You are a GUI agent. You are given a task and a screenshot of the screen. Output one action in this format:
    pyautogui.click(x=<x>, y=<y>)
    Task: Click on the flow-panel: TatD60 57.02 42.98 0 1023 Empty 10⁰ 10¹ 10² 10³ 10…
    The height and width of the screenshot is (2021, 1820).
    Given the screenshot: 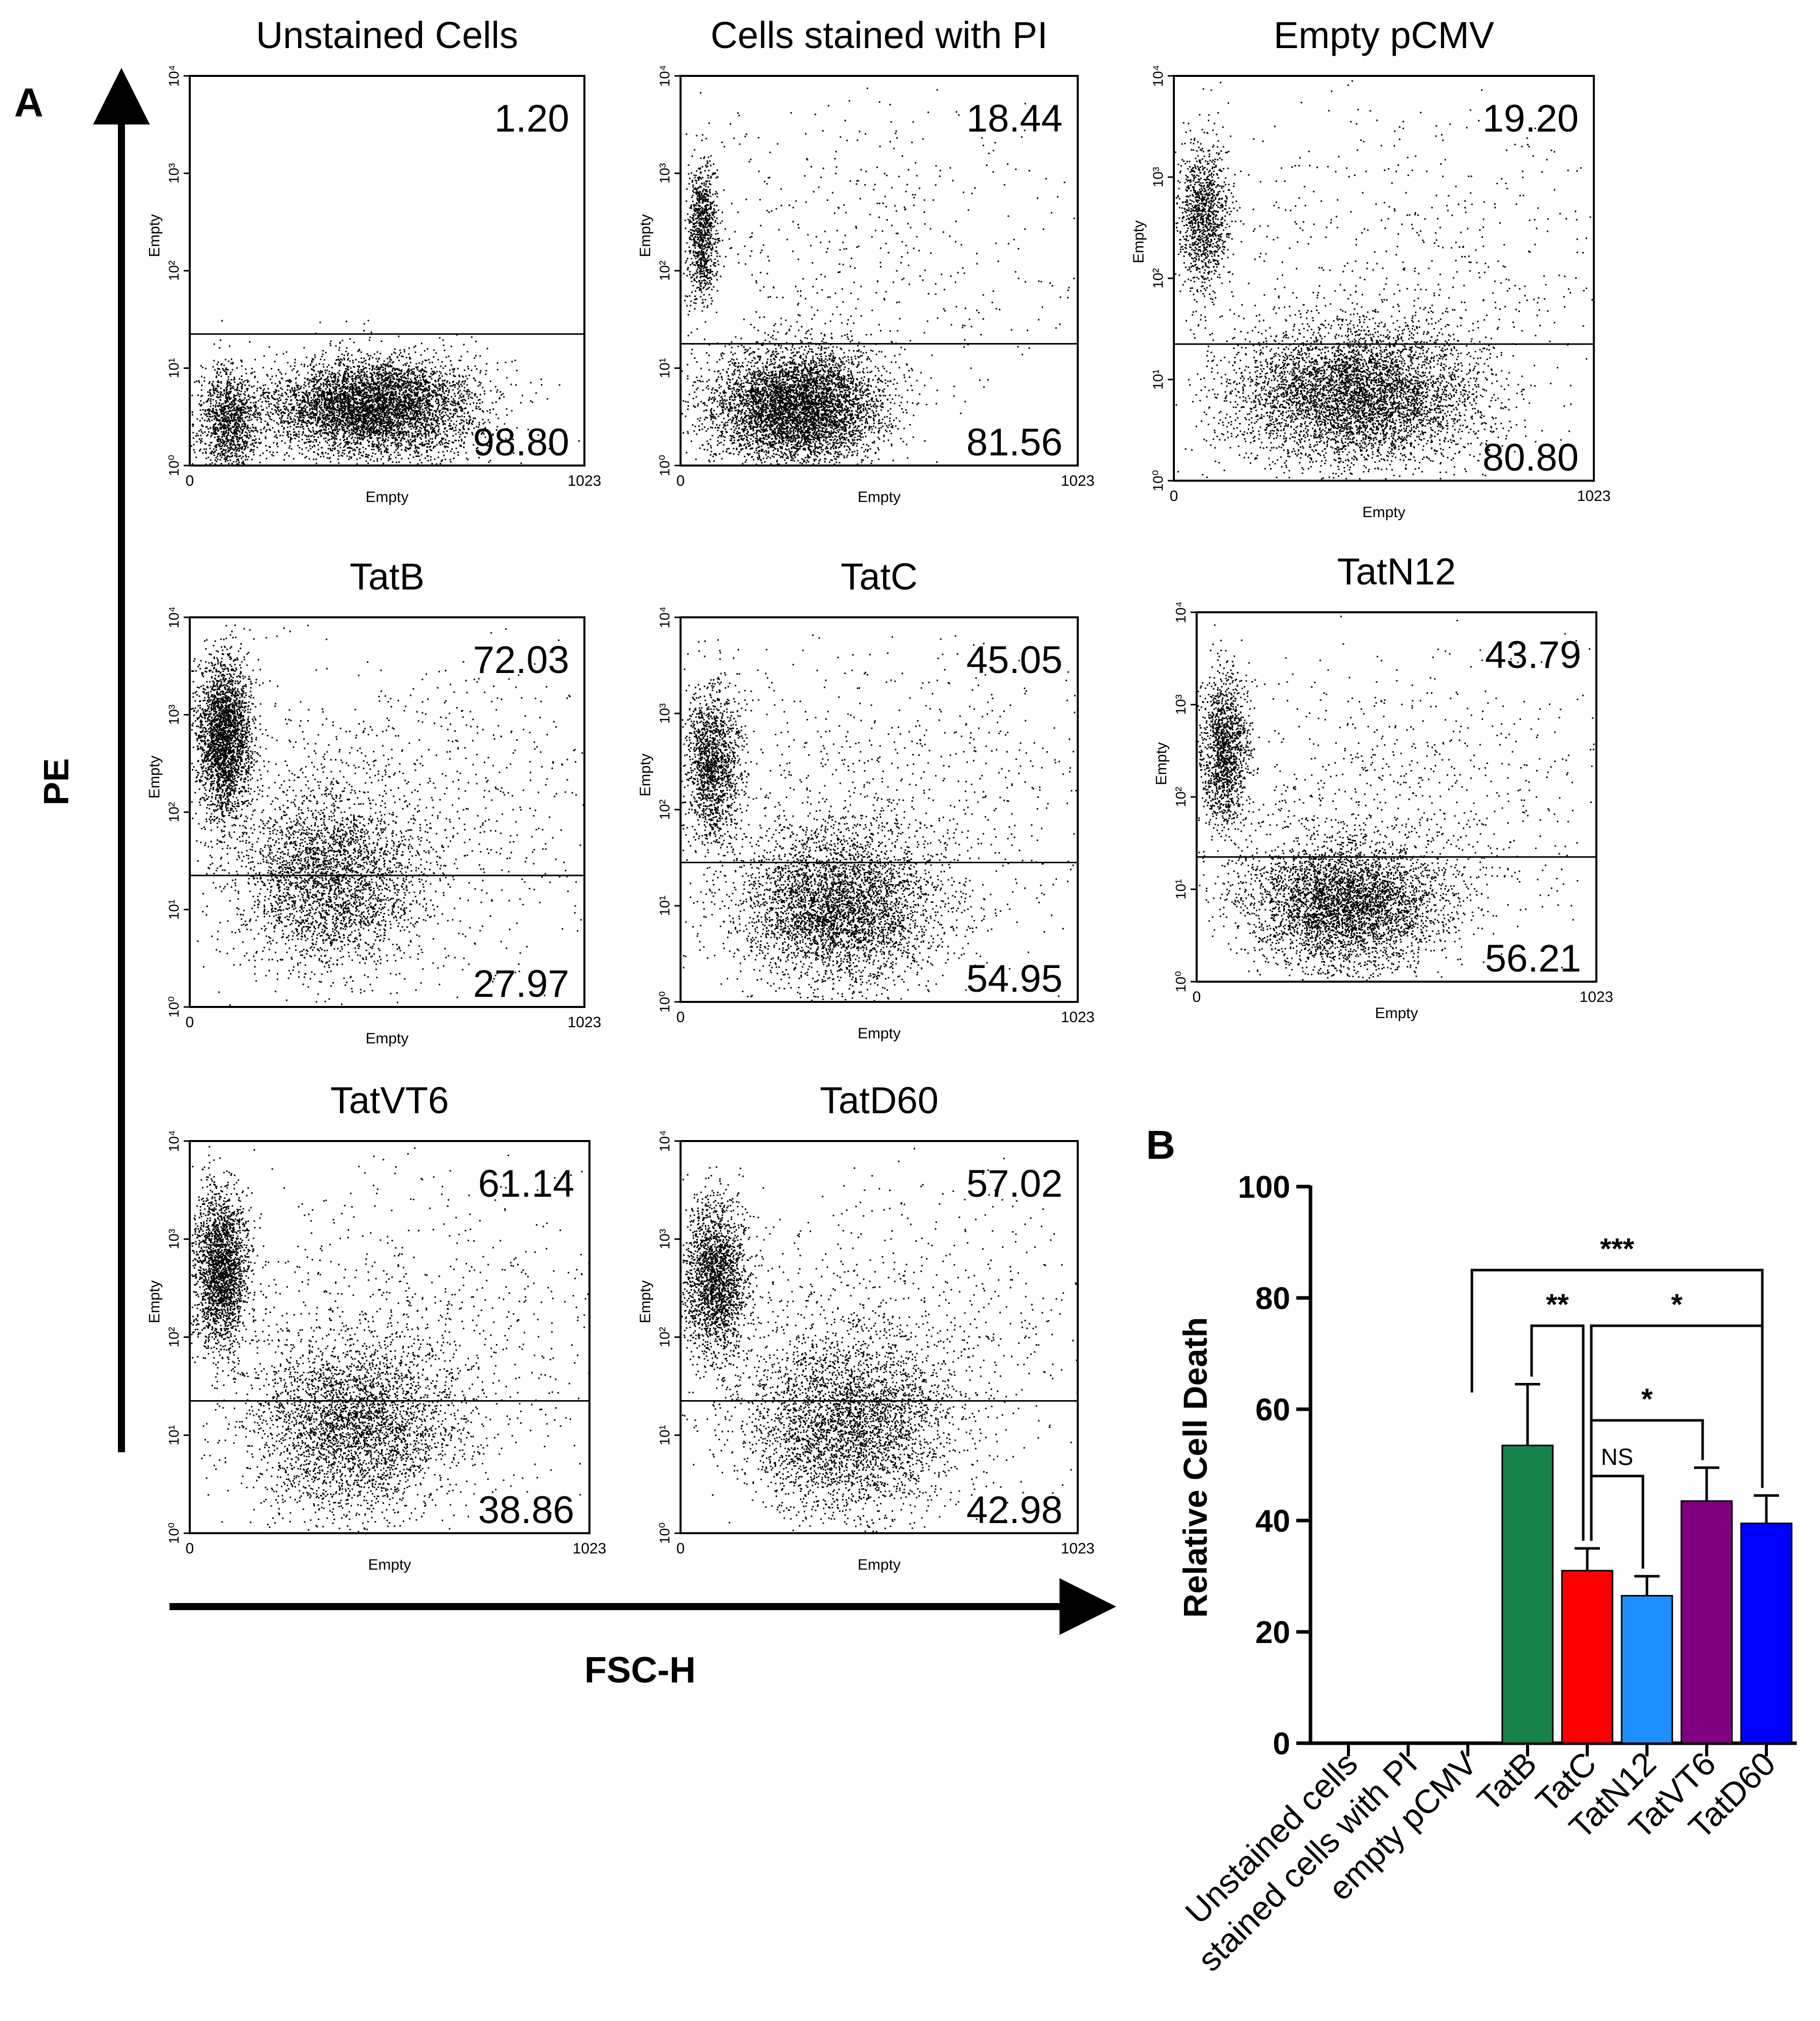 What is the action you would take?
    pyautogui.click(x=866, y=1326)
    